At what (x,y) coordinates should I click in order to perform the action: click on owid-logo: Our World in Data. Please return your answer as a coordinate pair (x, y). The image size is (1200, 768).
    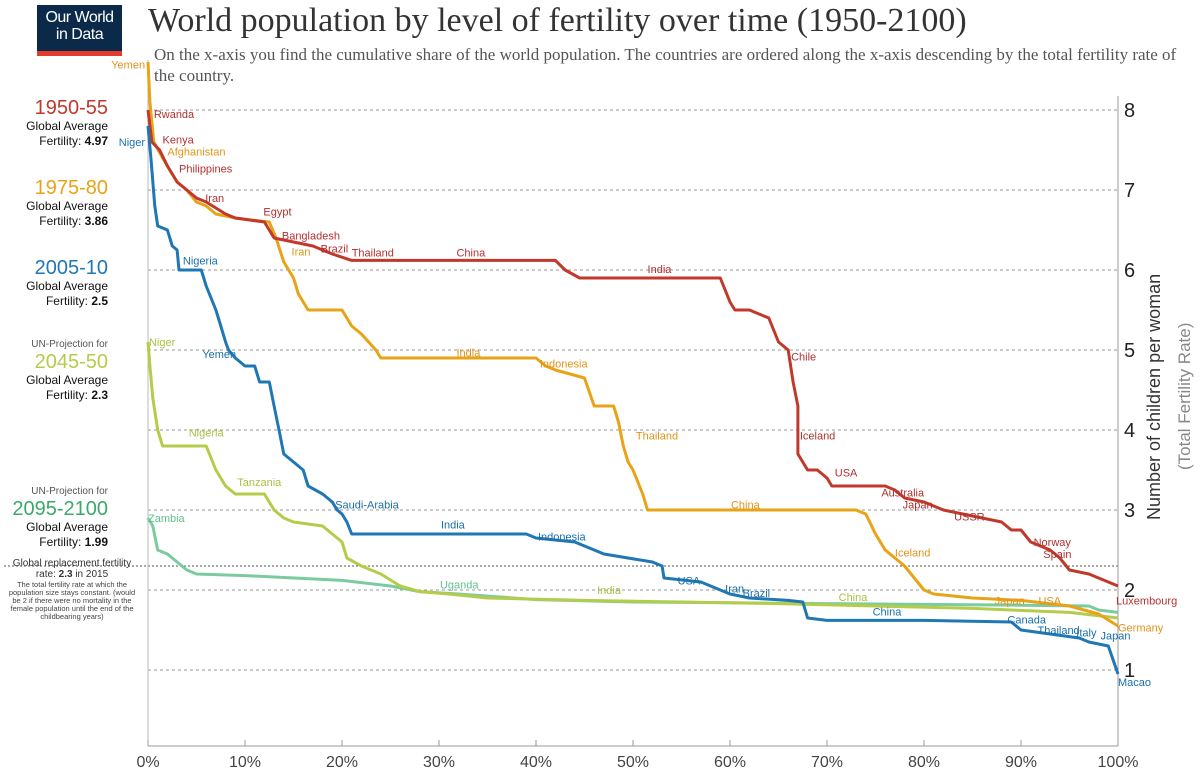
    Looking at the image, I should click on (79, 30).